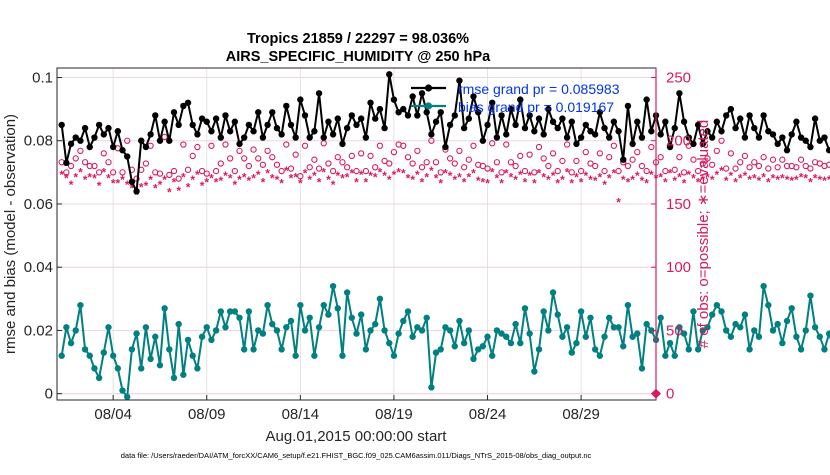  Describe the element at coordinates (38, 267) in the screenshot. I see `y-left-tick-label: 0.04` at that location.